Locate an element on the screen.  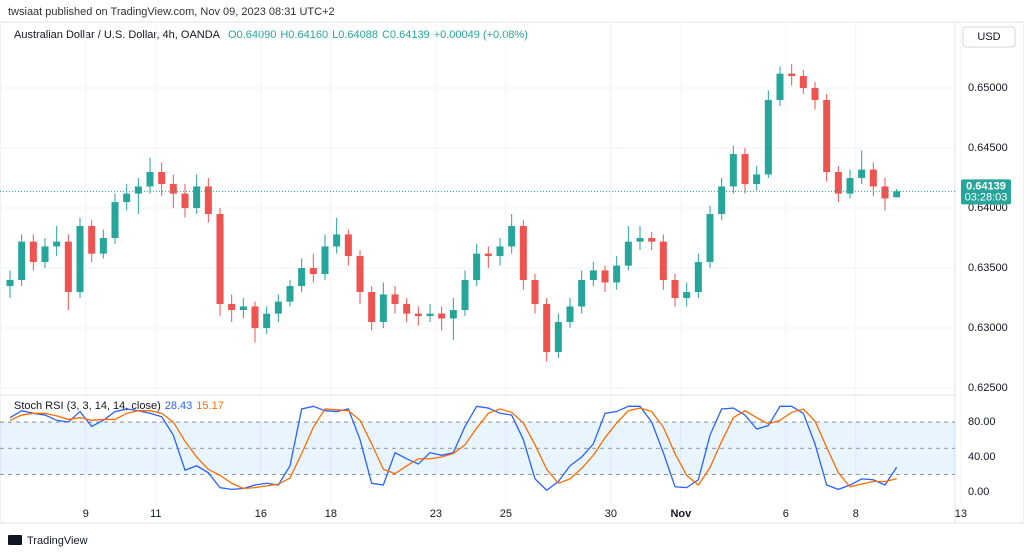
x-tick-label: 16 is located at coordinates (261, 514).